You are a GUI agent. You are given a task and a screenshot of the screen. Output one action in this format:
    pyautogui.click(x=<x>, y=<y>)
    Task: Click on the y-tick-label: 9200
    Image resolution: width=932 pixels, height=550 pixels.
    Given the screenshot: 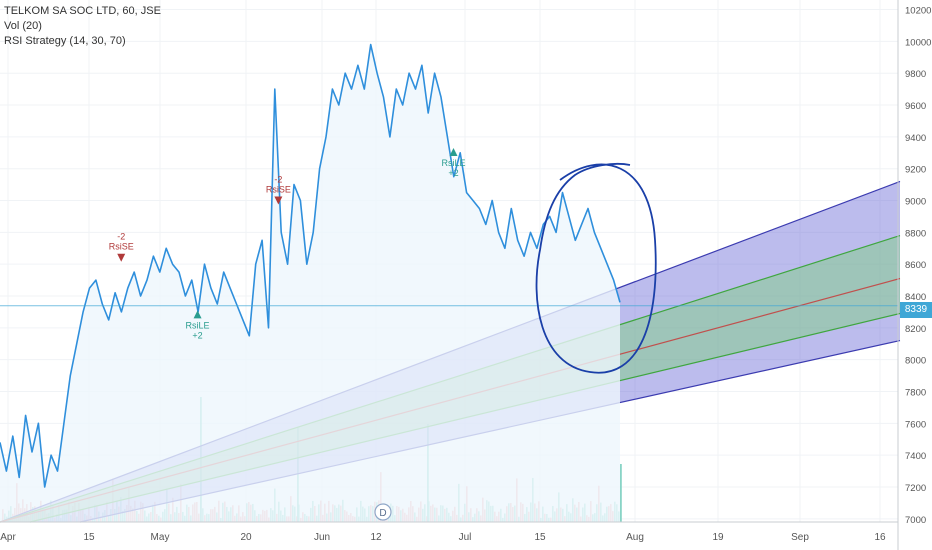 What is the action you would take?
    pyautogui.click(x=915, y=170)
    